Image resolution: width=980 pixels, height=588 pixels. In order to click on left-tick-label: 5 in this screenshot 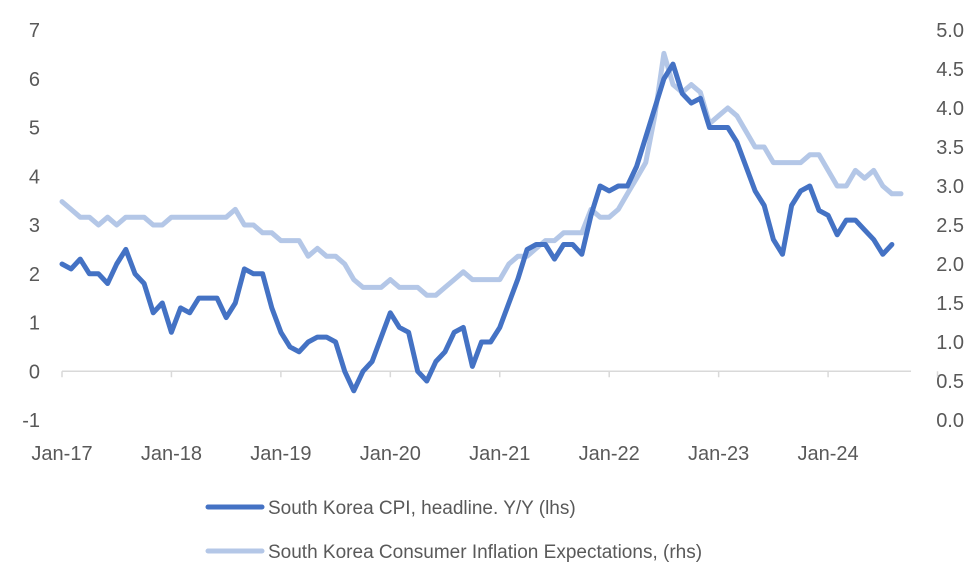, I will do `click(34, 129)`.